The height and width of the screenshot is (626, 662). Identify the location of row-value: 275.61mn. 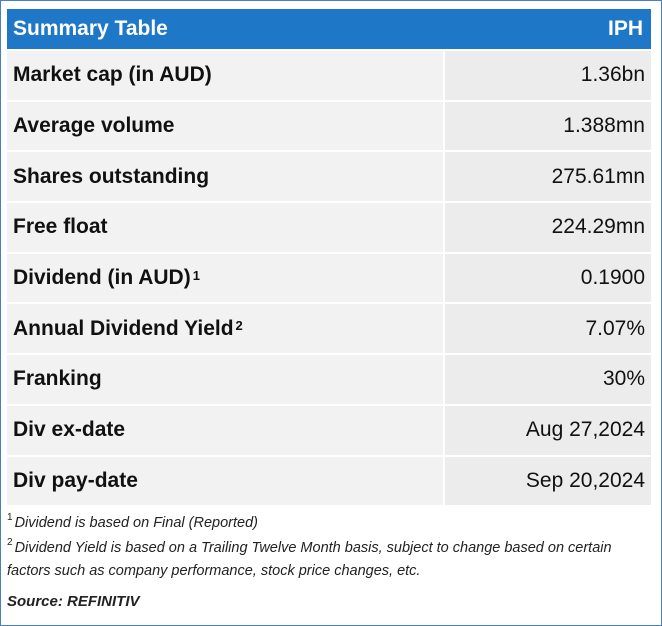
(548, 177).